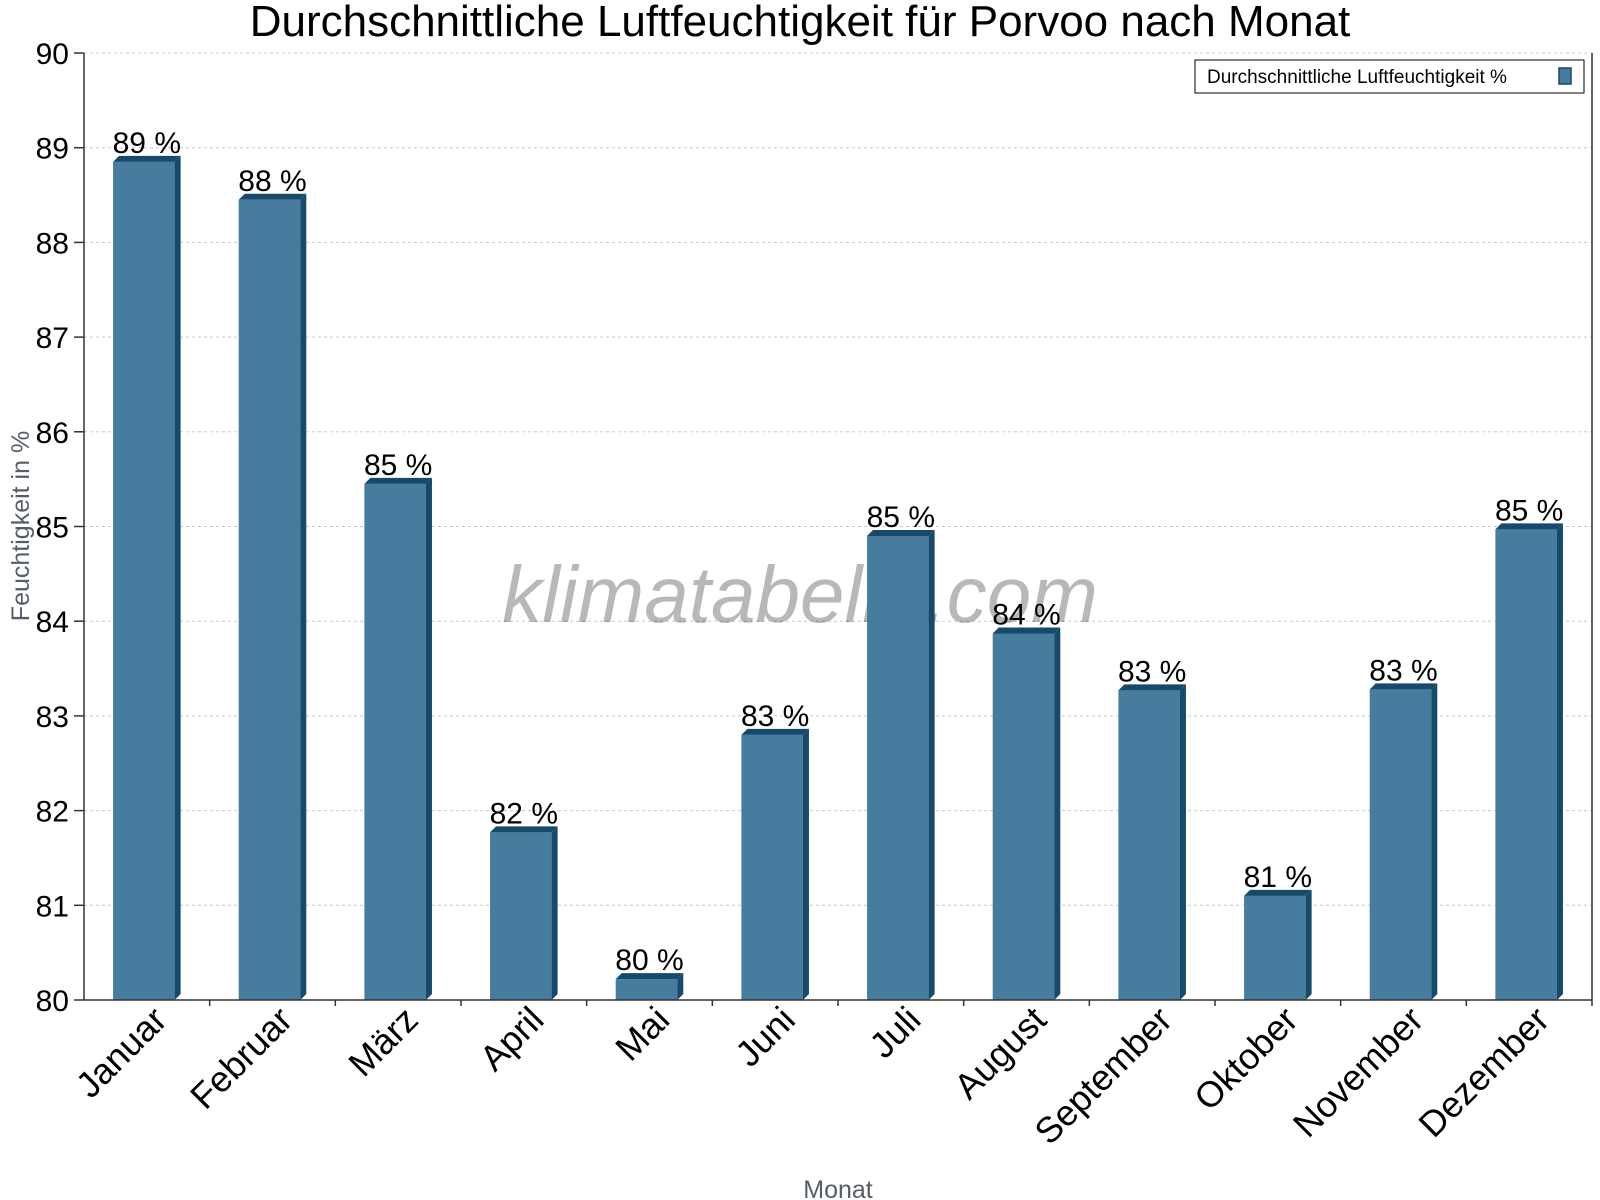 The height and width of the screenshot is (1200, 1600). What do you see at coordinates (383, 1042) in the screenshot?
I see `x-tick-label: März` at bounding box center [383, 1042].